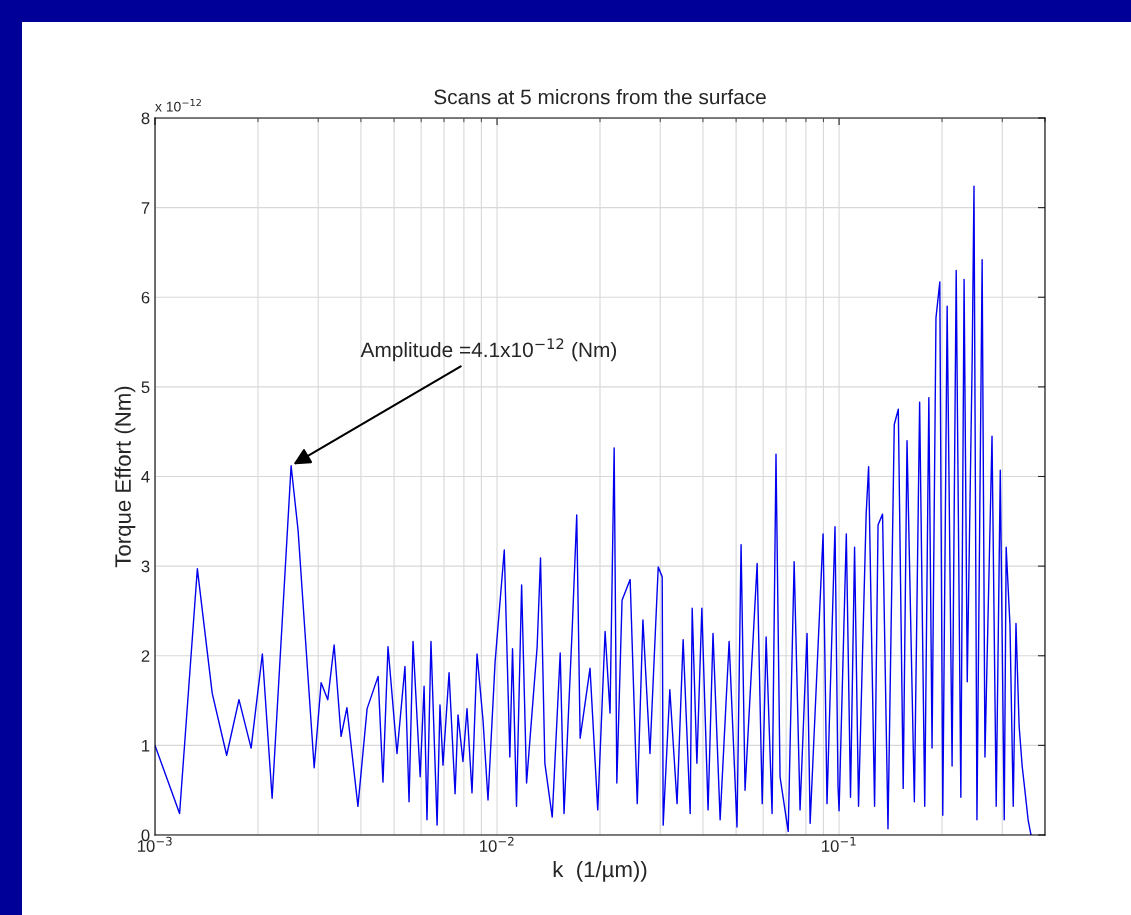  I want to click on y-tick-label: 3, so click(145, 566).